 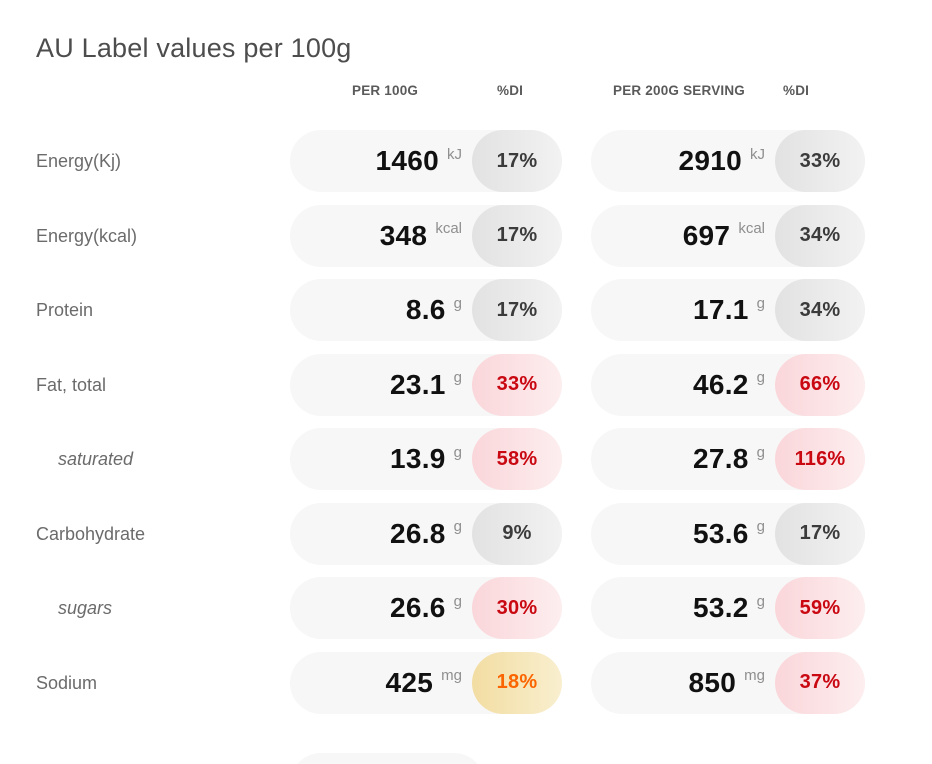 I want to click on column-header-di-2: %DI, so click(x=796, y=90).